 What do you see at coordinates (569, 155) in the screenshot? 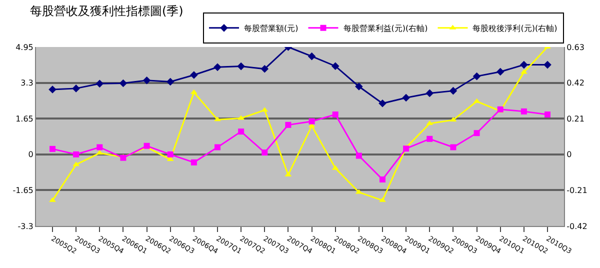
I see `y2-tick-label: 0` at bounding box center [569, 155].